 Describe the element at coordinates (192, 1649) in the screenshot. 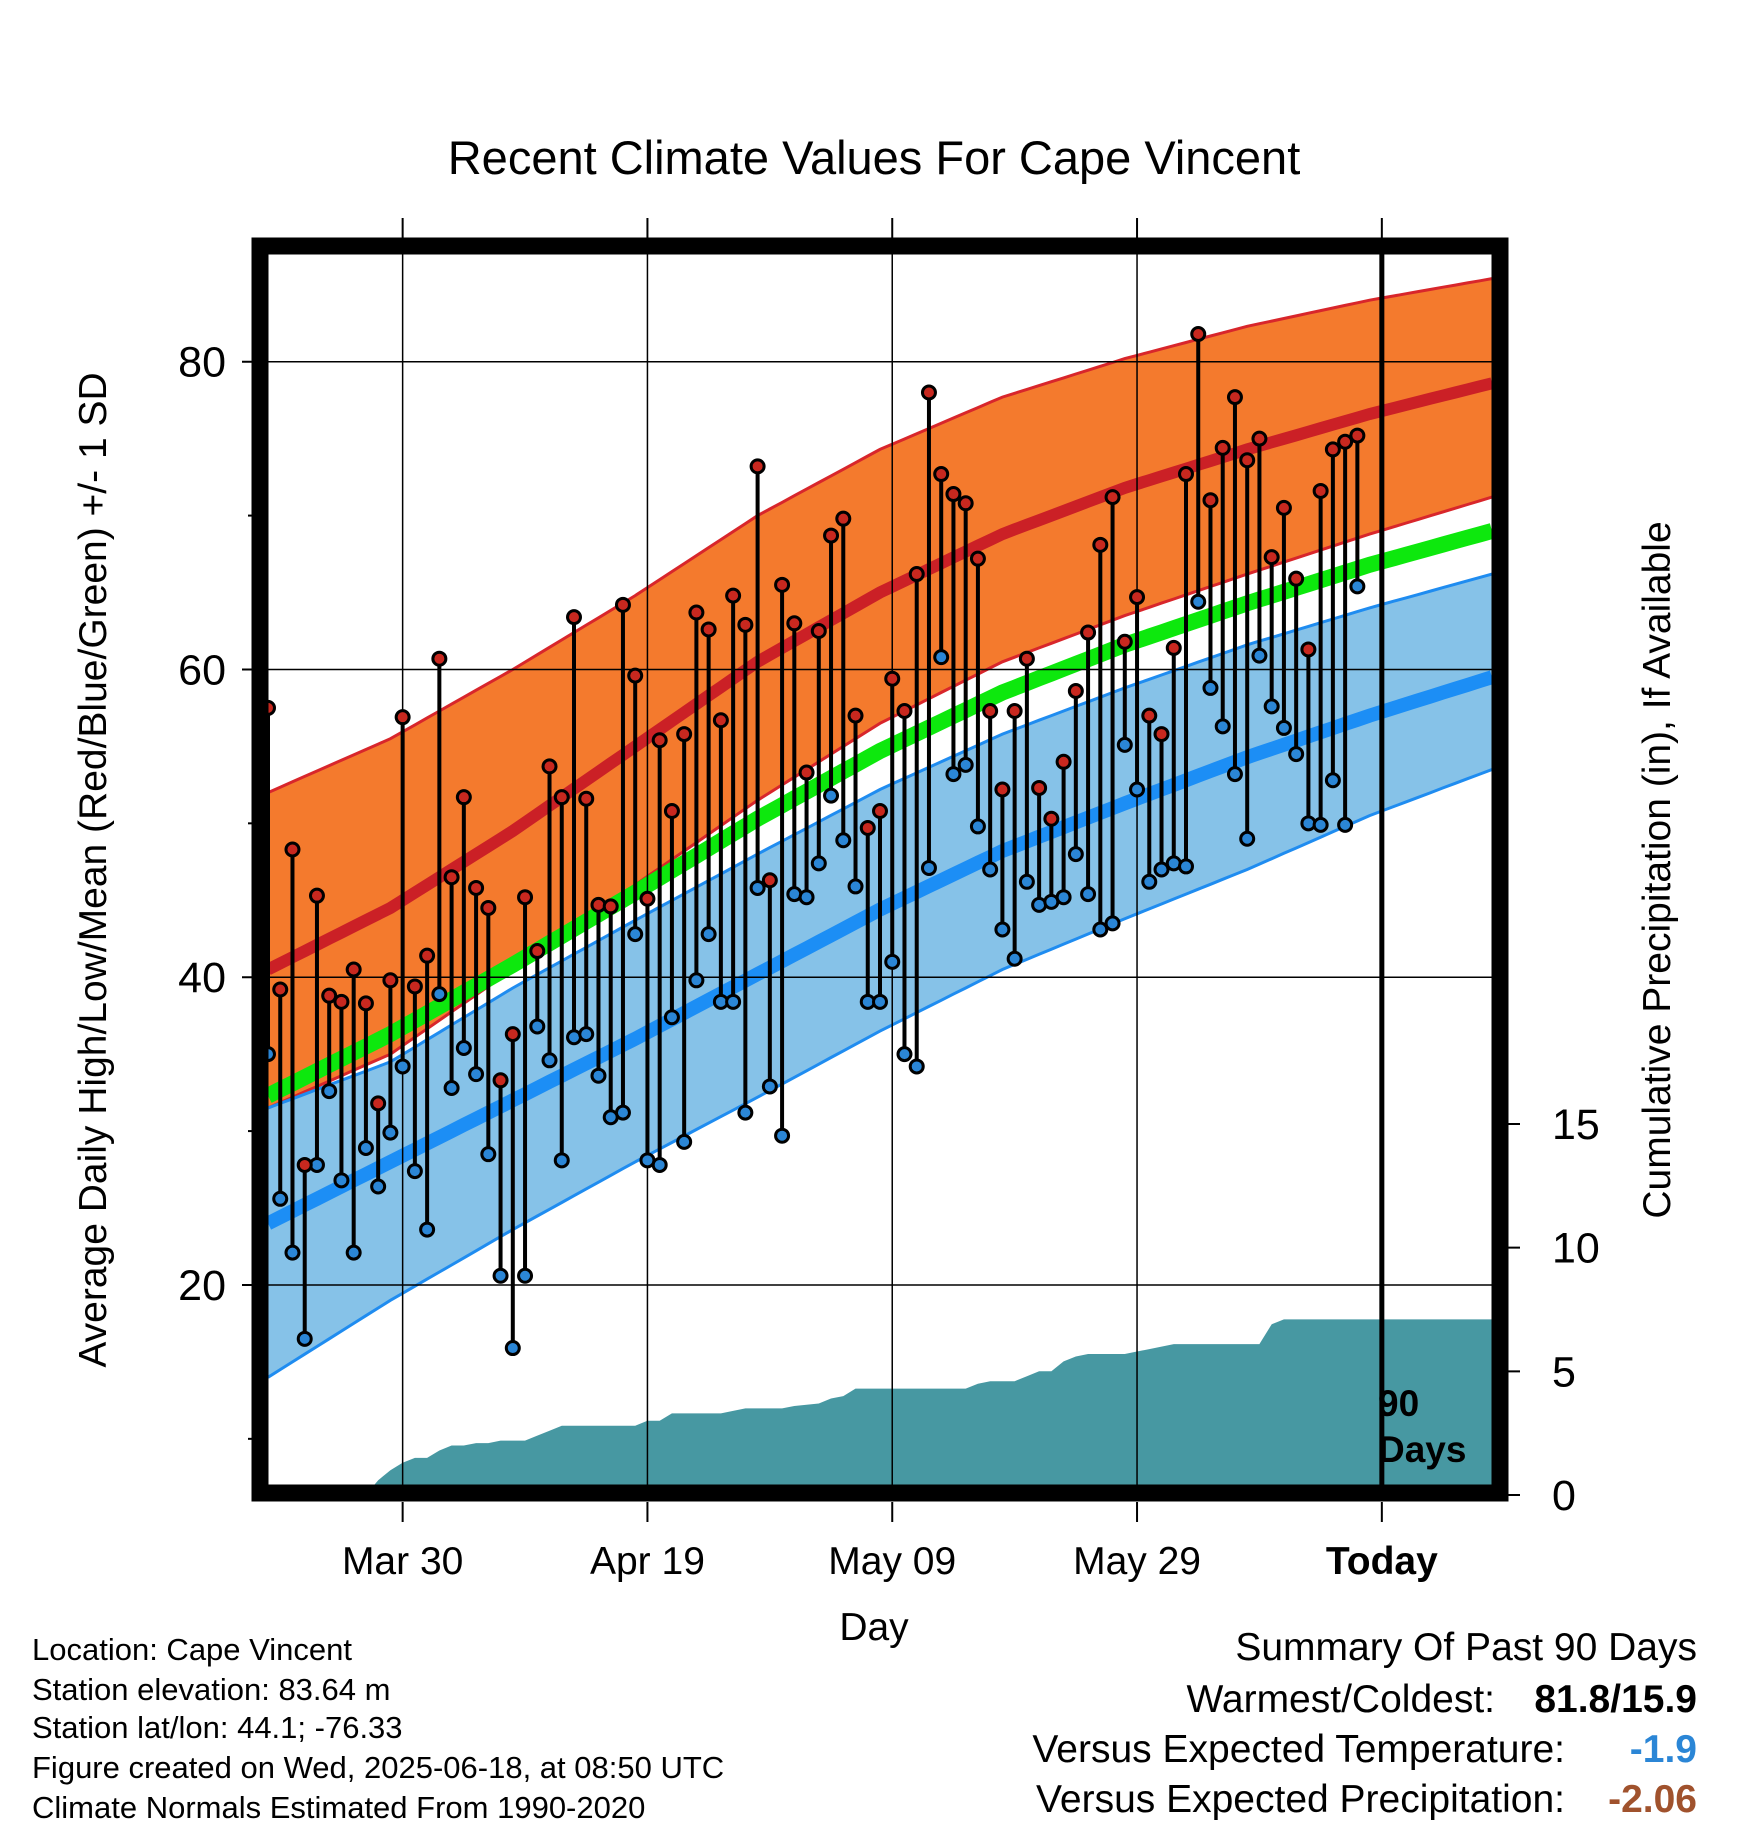

I see `station-location: Location: Cape Vincent` at that location.